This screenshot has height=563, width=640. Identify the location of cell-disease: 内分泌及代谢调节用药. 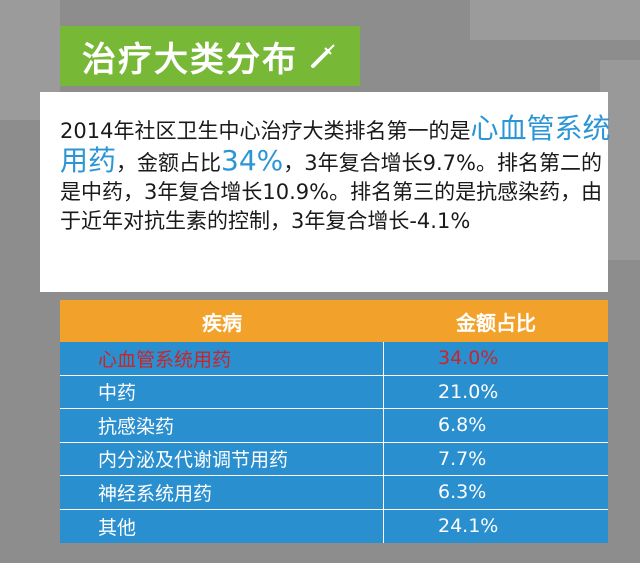
(222, 458).